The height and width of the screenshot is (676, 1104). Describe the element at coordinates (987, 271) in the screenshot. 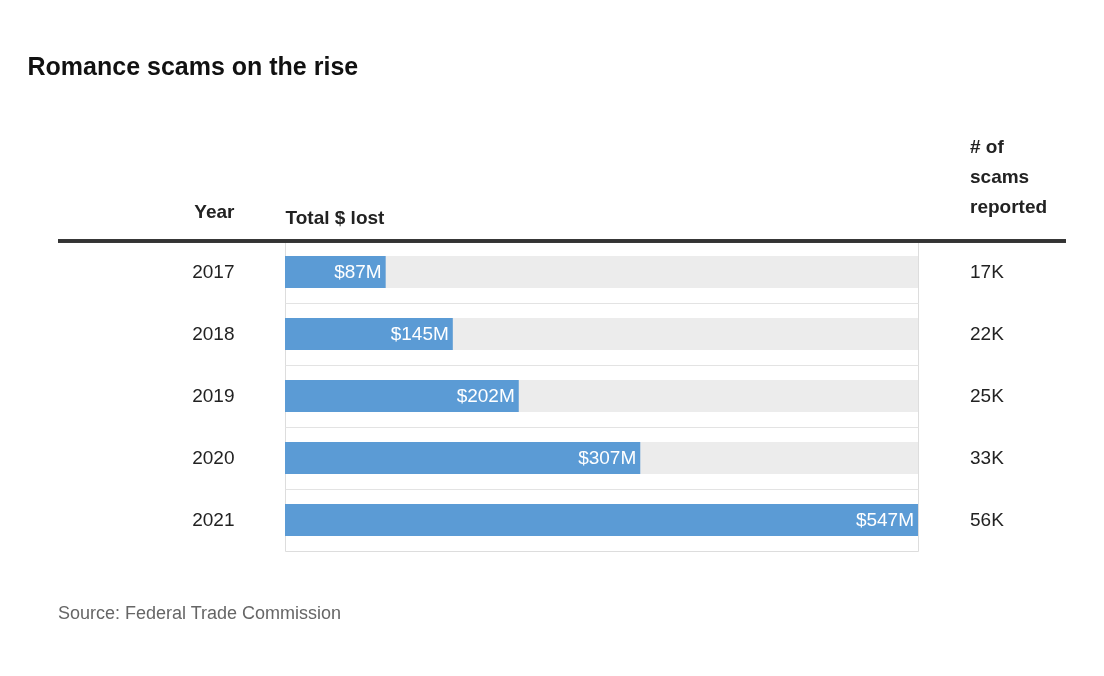

I see `text: 17K` at that location.